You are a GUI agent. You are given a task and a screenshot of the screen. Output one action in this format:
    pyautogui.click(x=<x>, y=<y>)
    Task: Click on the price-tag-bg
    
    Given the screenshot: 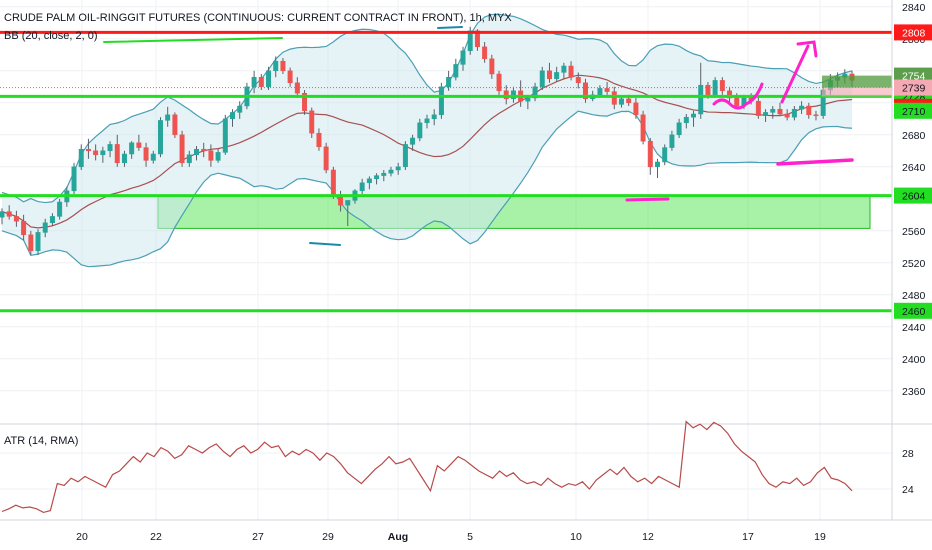 What is the action you would take?
    pyautogui.click(x=913, y=110)
    